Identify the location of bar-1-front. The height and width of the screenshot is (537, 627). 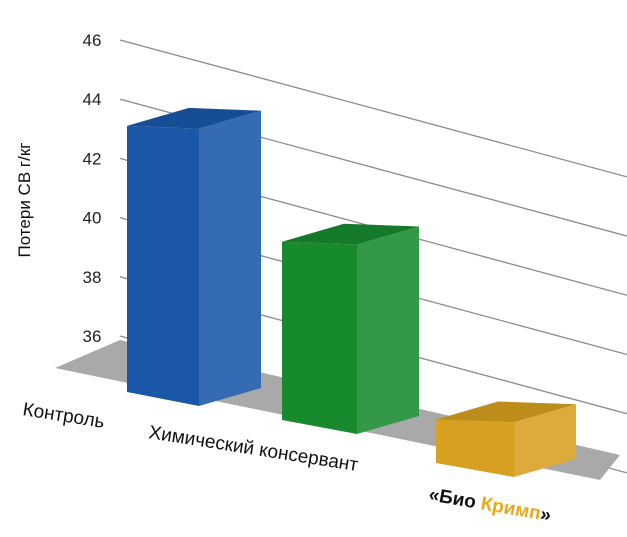
(163, 265).